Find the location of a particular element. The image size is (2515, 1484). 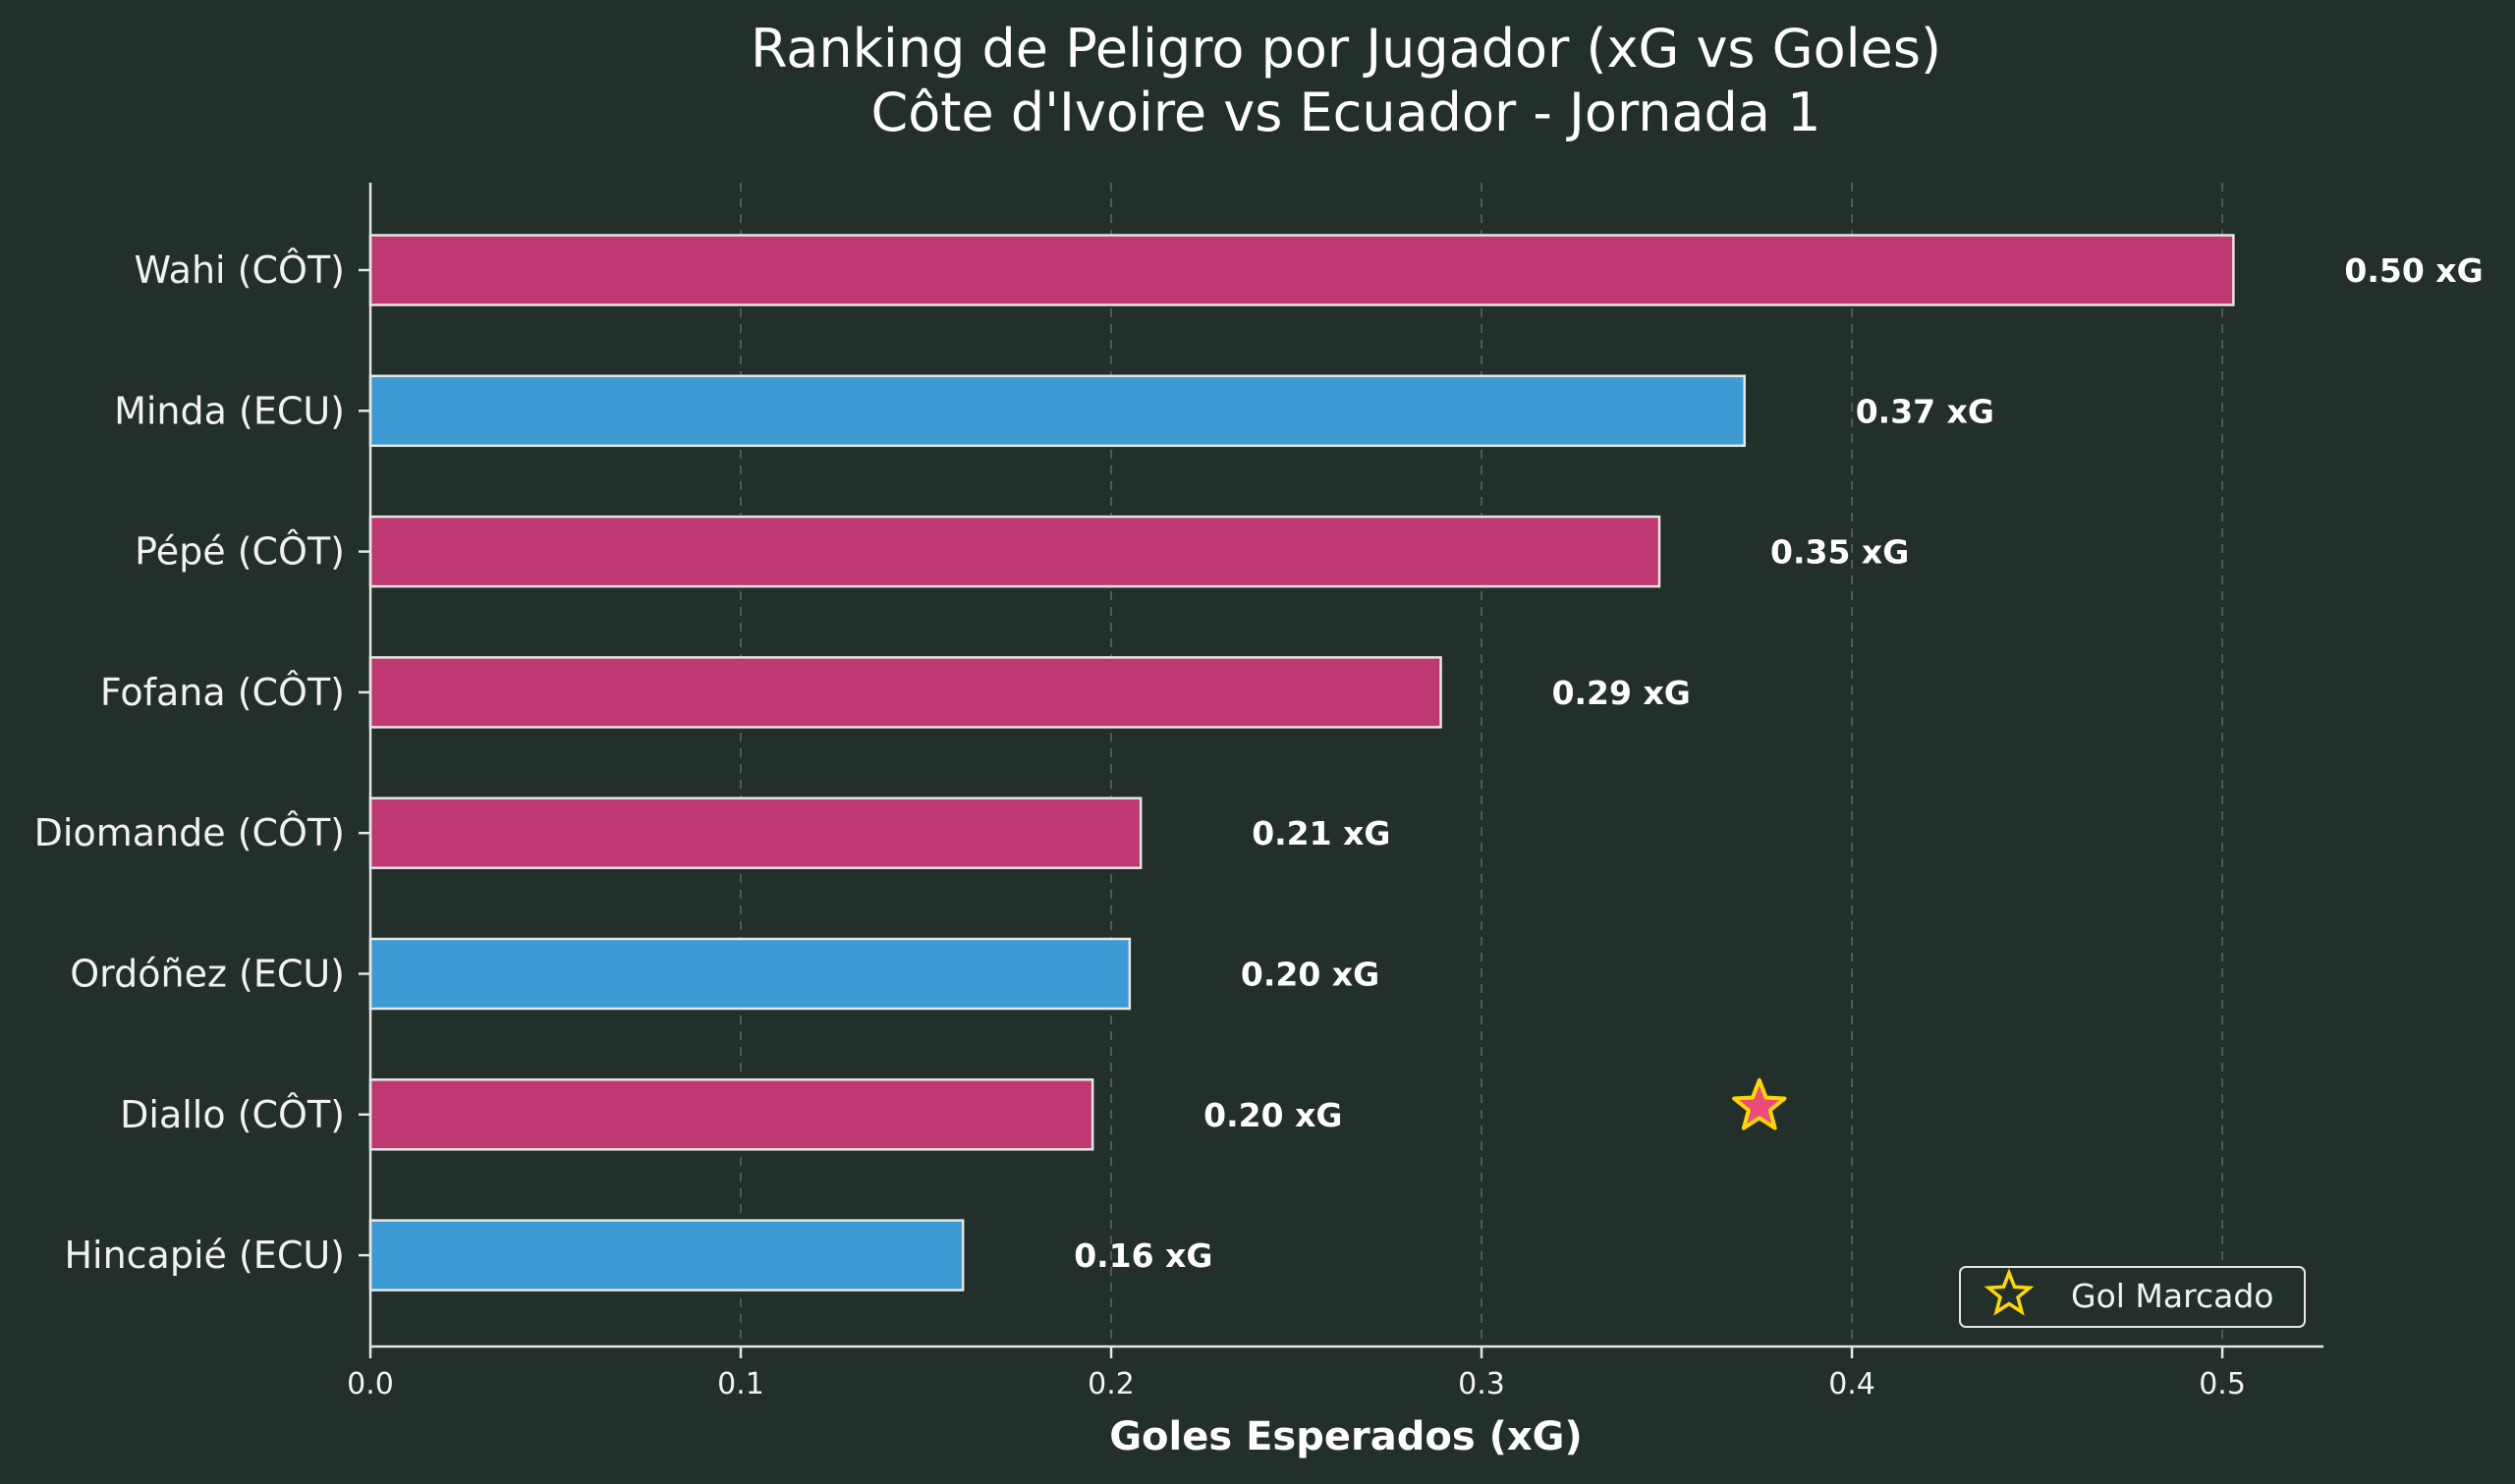

data-label-minda: 0.37 xG is located at coordinates (1925, 411).